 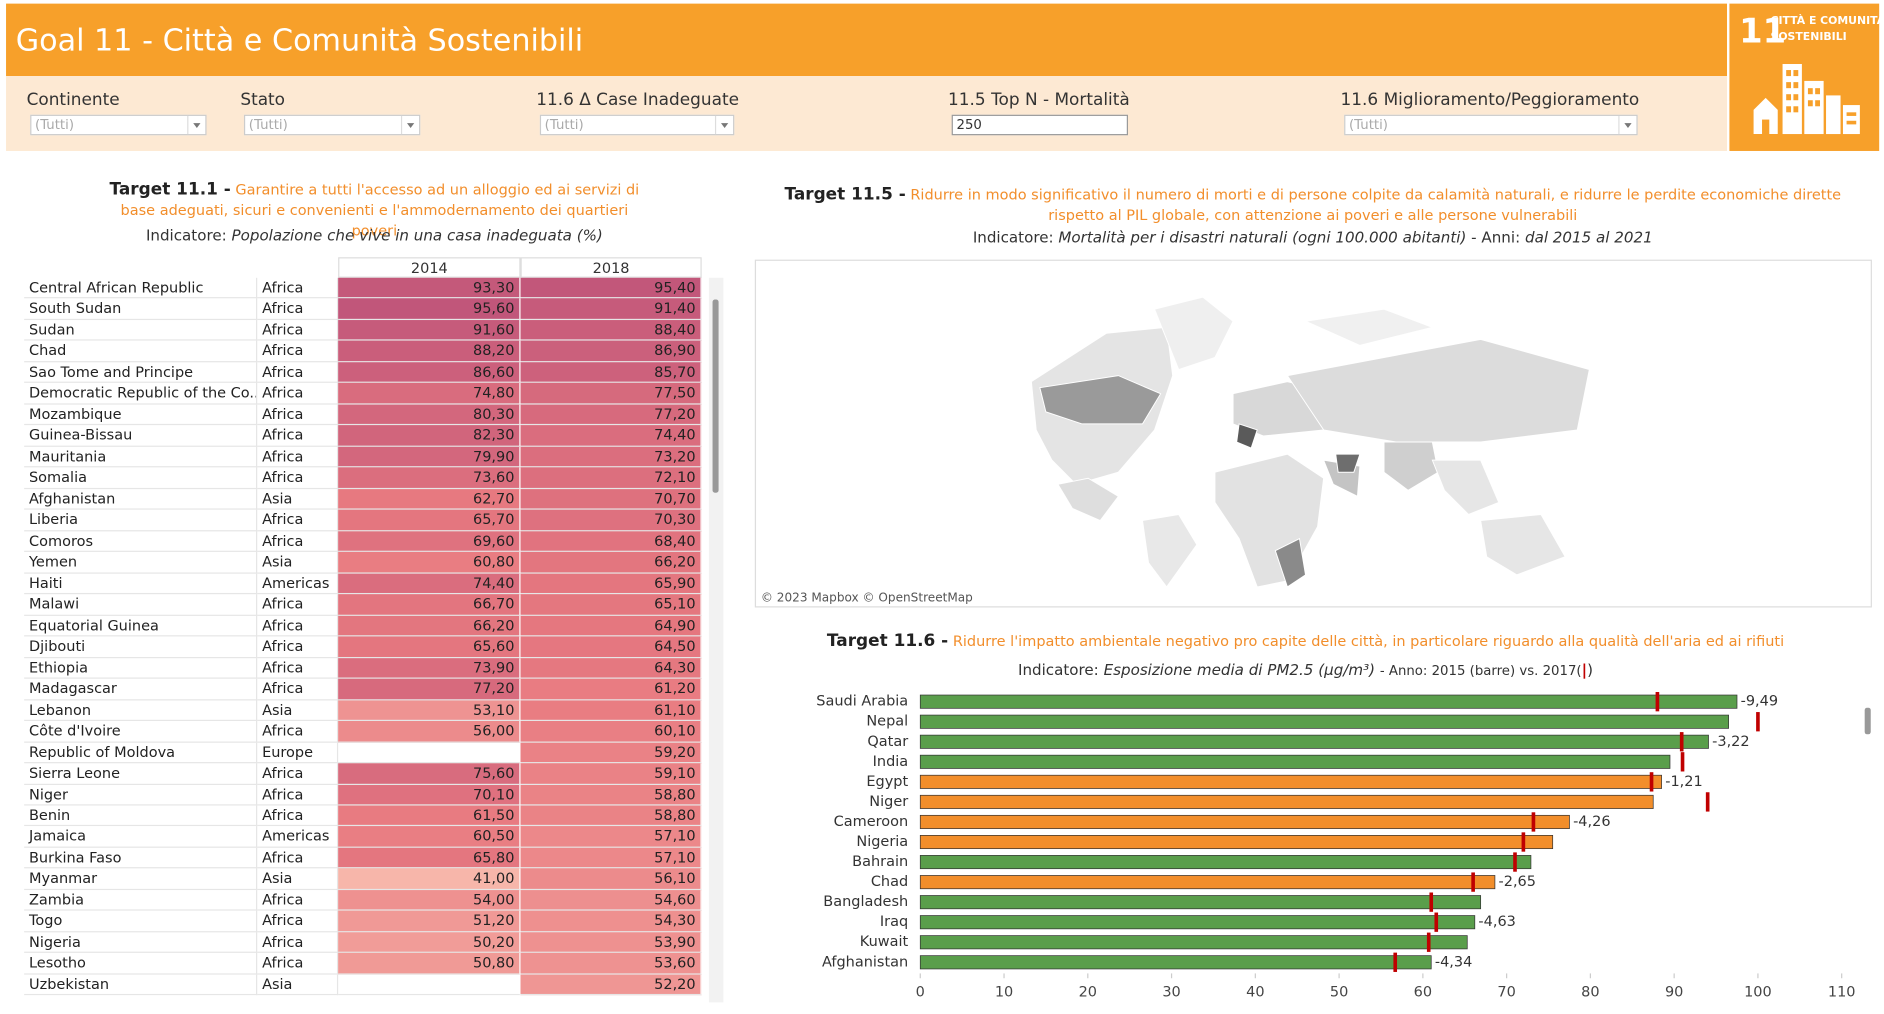 What do you see at coordinates (429, 288) in the screenshot?
I see `value-cell: 93,30` at bounding box center [429, 288].